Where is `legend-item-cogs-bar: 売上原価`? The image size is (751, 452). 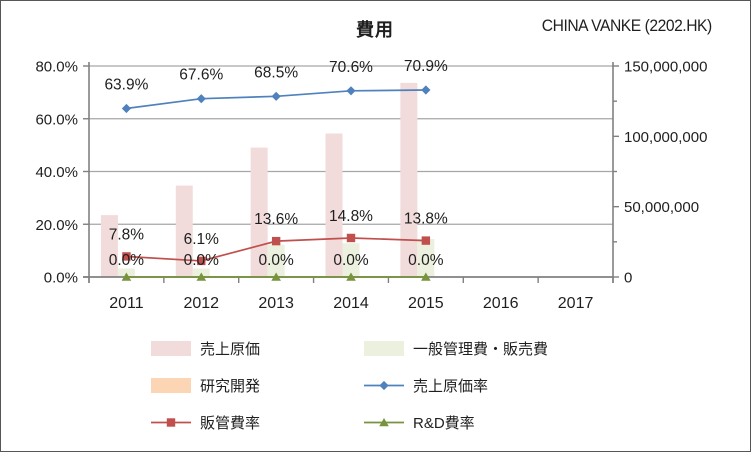
legend-item-cogs-bar: 売上原価 is located at coordinates (205, 348).